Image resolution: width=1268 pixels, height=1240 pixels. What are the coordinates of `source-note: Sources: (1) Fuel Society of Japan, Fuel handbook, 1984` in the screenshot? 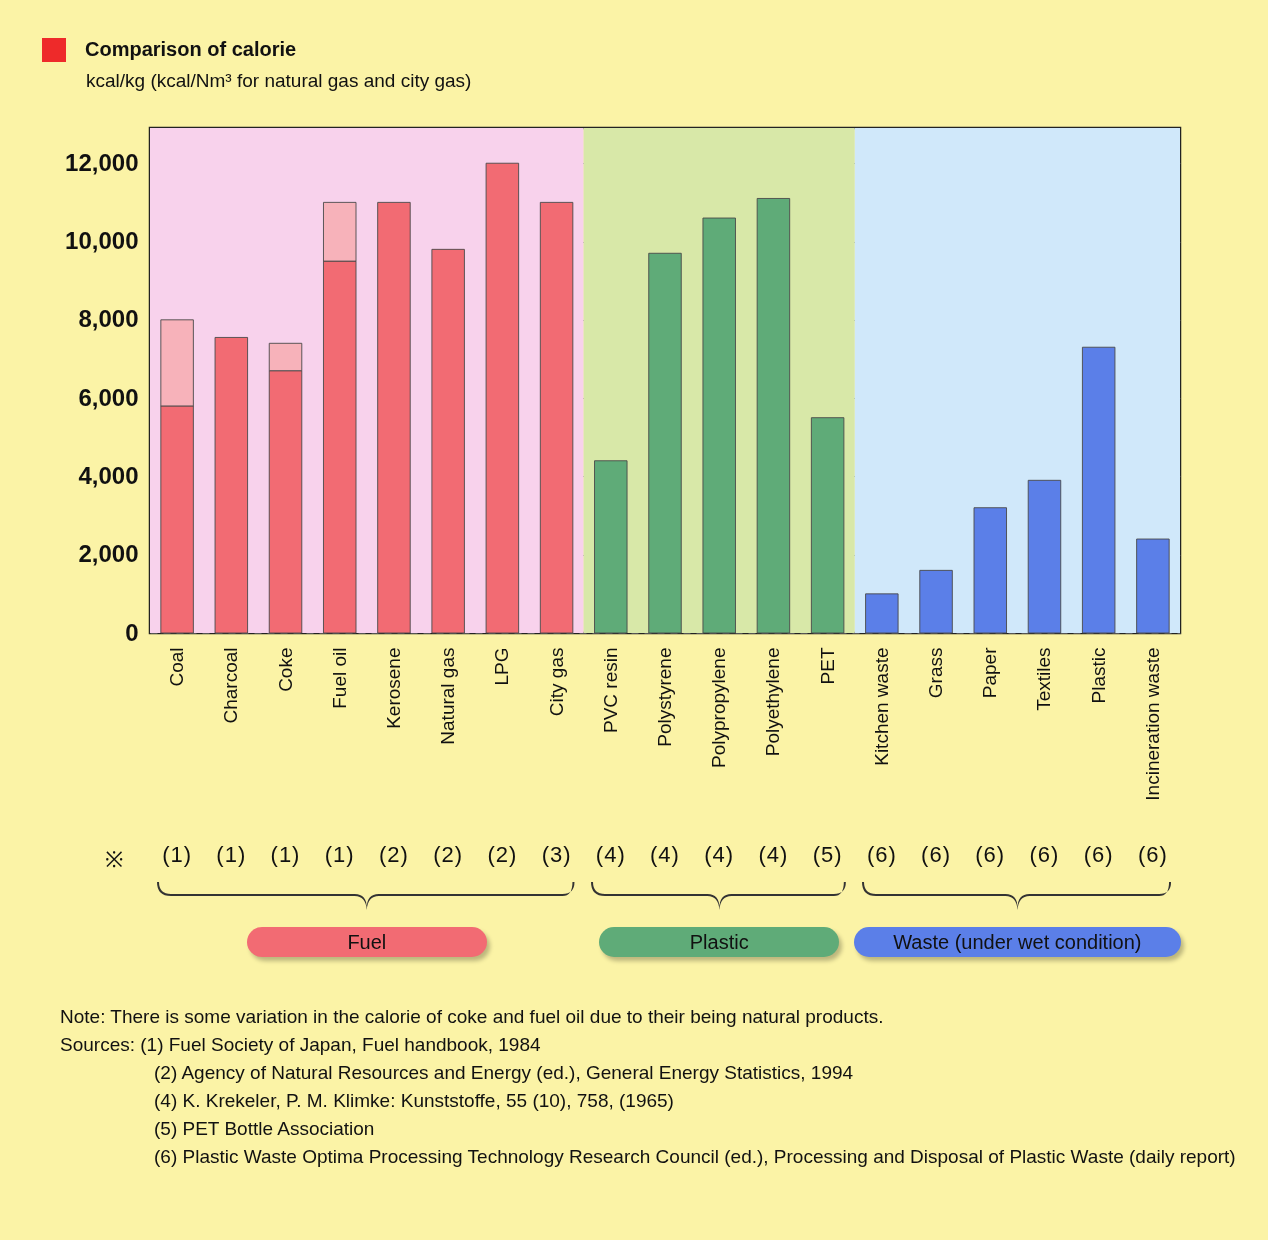 It's located at (301, 1045).